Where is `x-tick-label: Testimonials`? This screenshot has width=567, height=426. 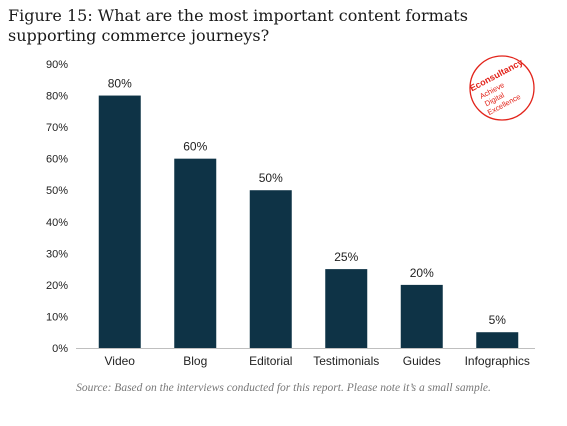 x-tick-label: Testimonials is located at coordinates (346, 361).